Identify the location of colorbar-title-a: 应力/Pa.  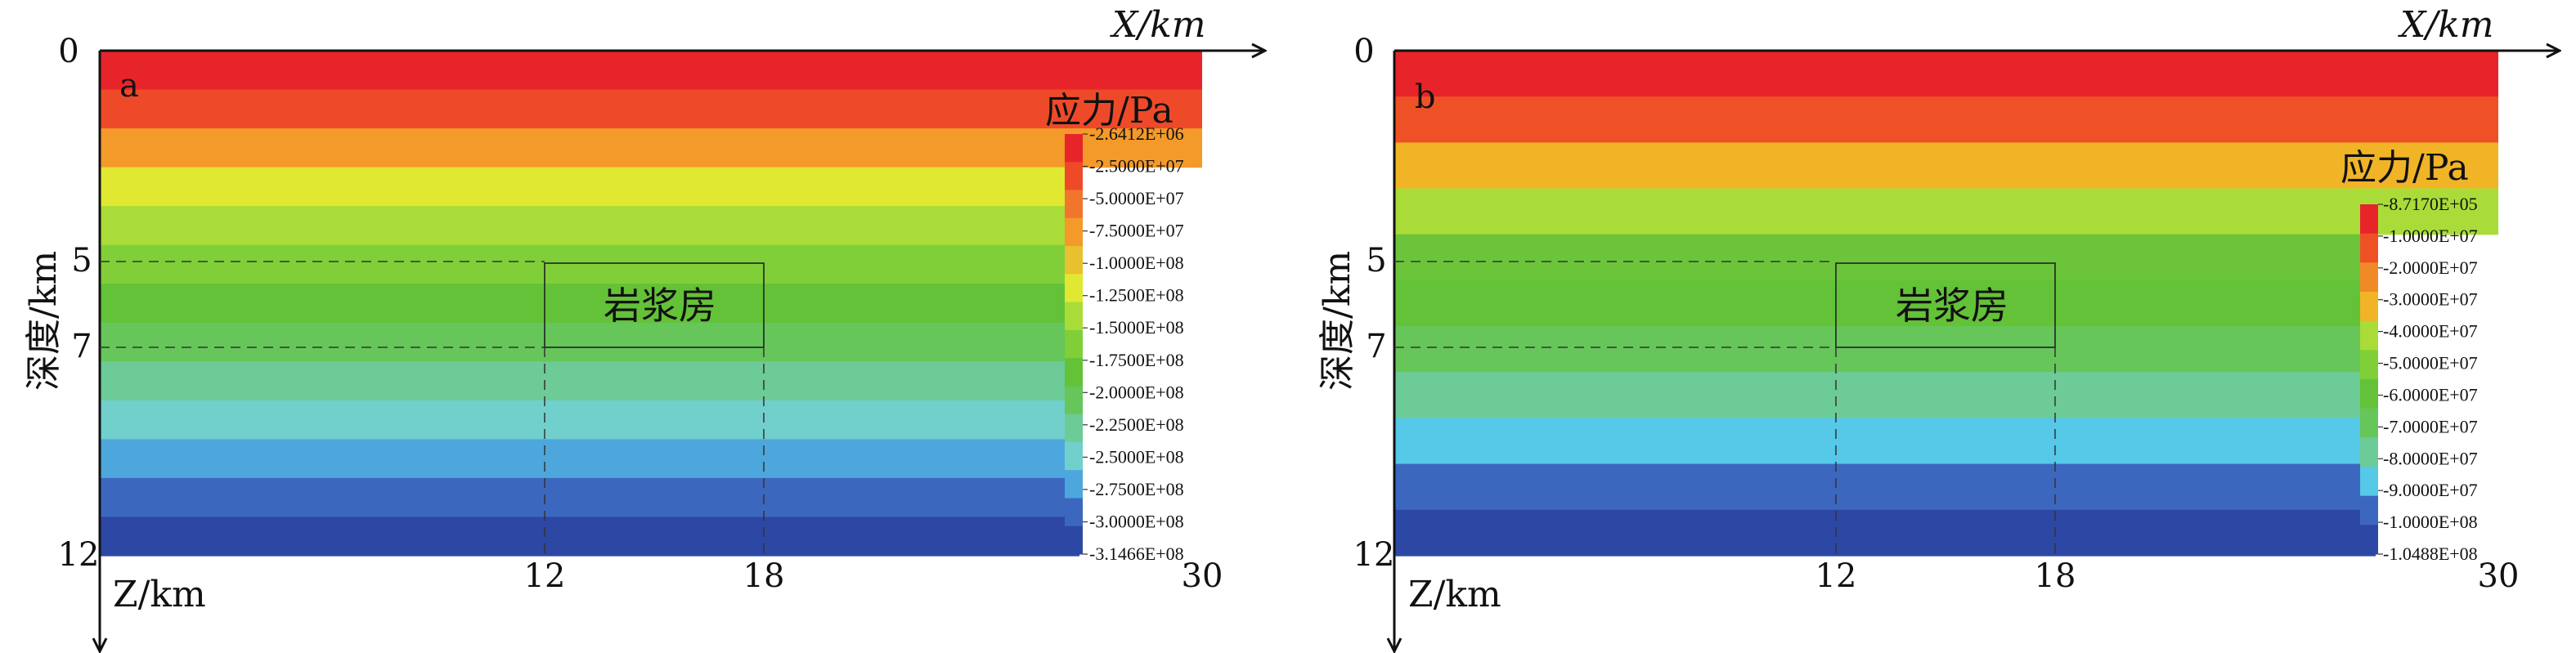
(1109, 111).